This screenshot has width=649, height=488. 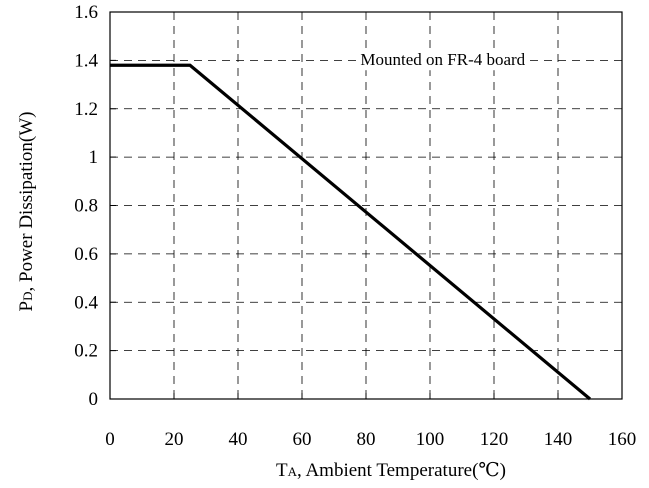 I want to click on y-tick-label: 0.4, so click(x=86, y=302).